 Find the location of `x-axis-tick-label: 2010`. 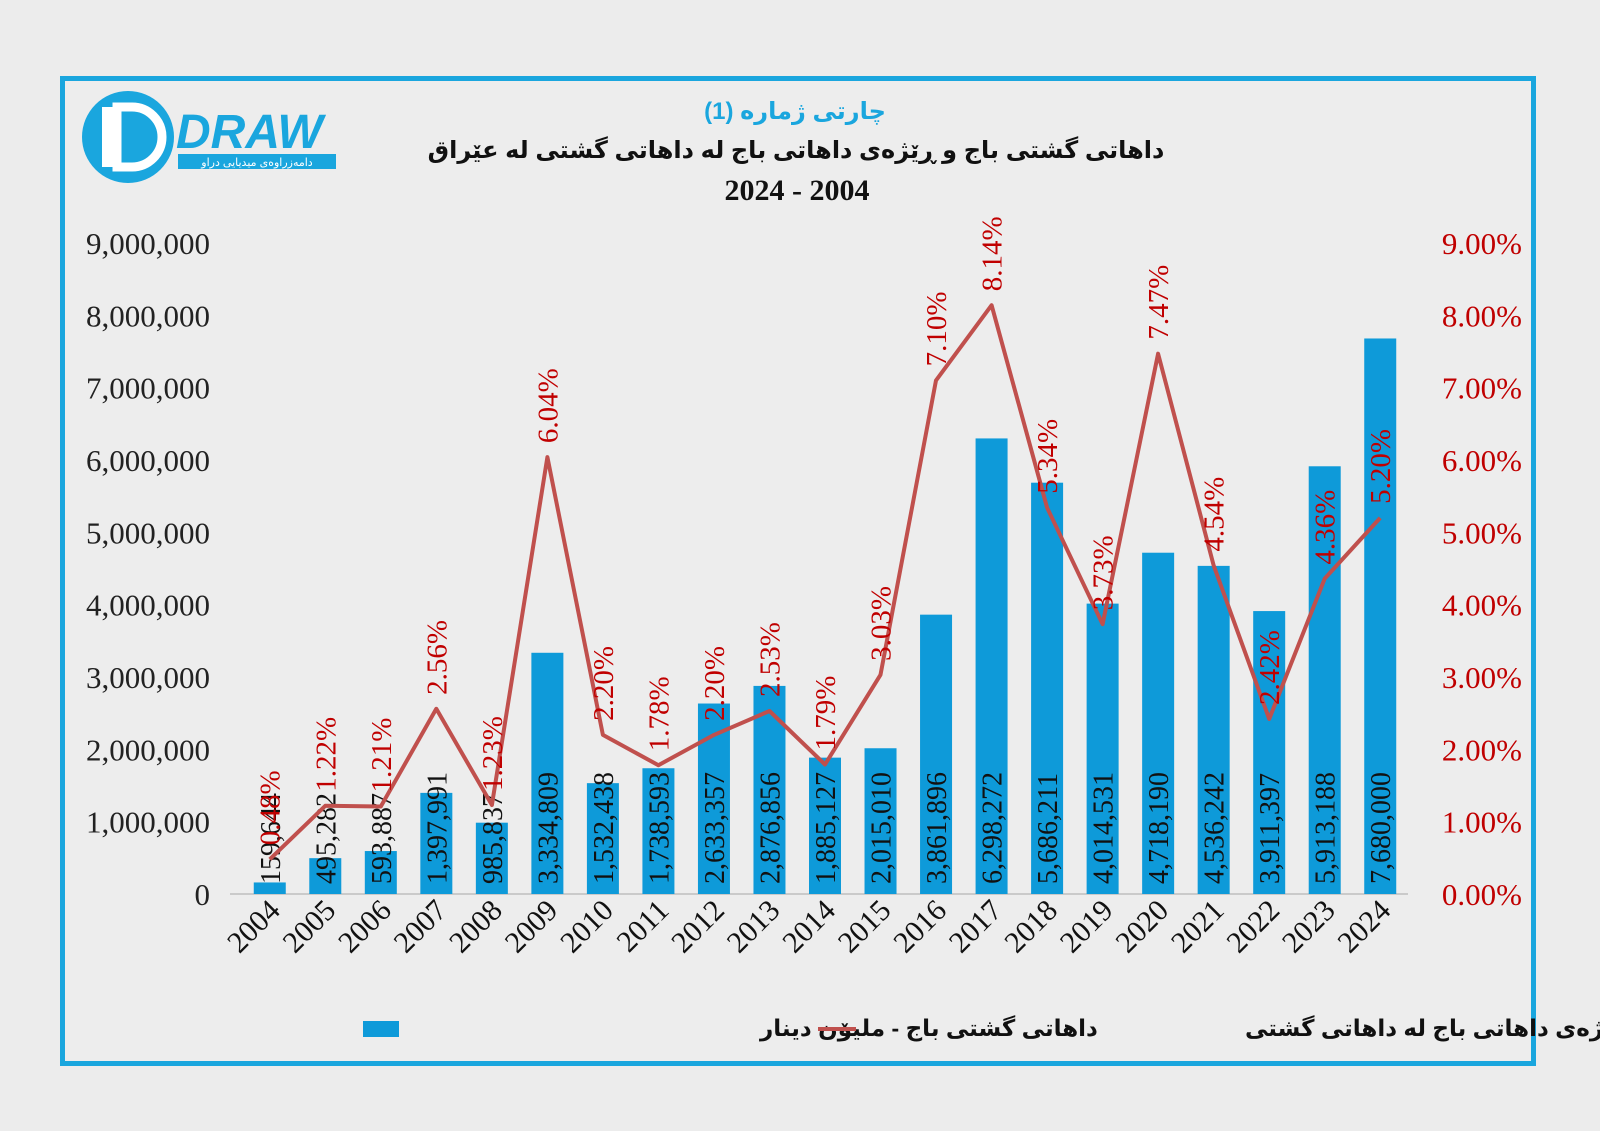

x-axis-tick-label: 2010 is located at coordinates (587, 927).